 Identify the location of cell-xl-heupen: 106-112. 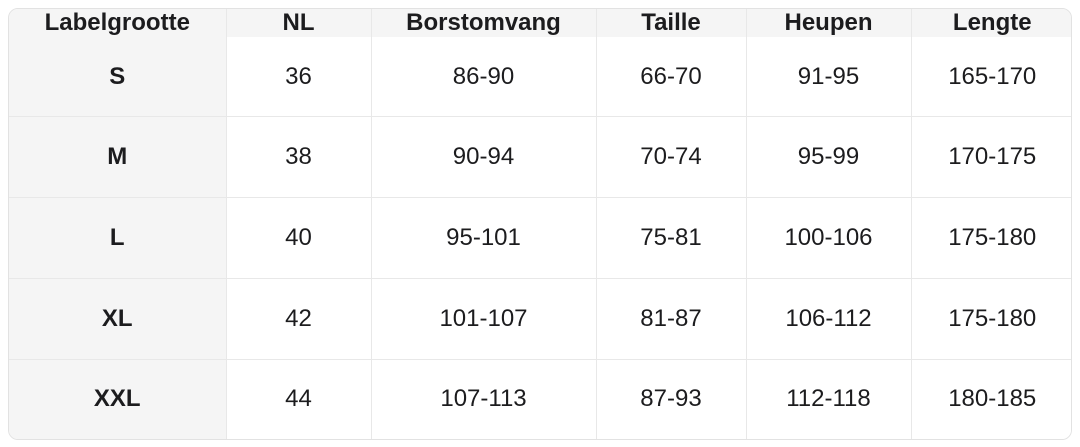
(829, 319).